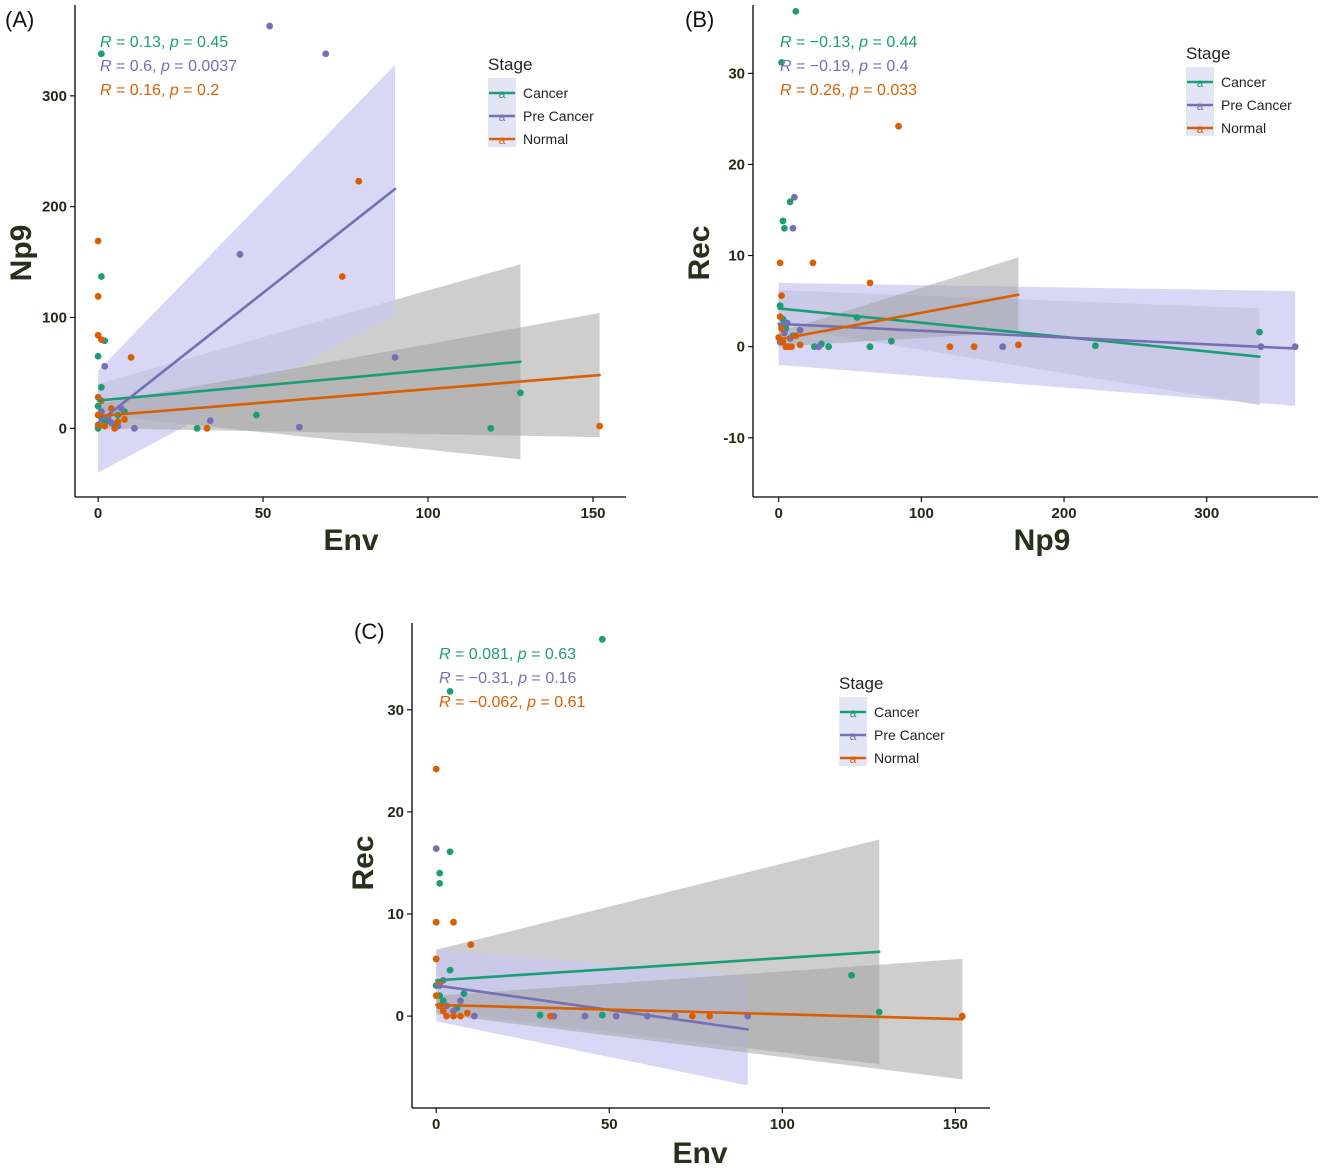 Image resolution: width=1333 pixels, height=1168 pixels. Describe the element at coordinates (502, 112) in the screenshot. I see `panel-a-legend-key-background` at that location.